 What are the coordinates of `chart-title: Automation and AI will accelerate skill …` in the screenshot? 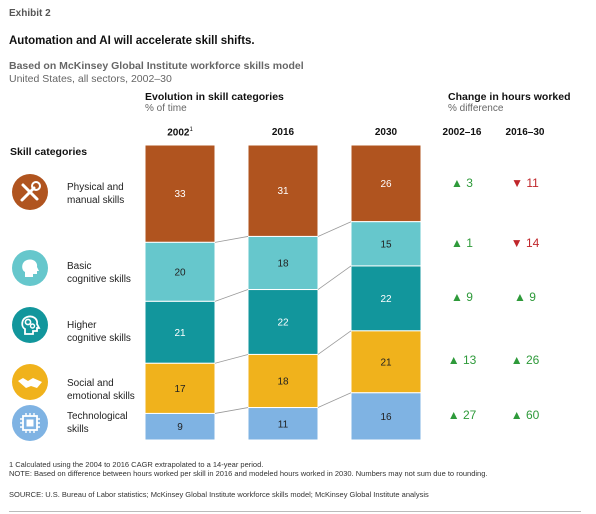 It's located at (132, 41).